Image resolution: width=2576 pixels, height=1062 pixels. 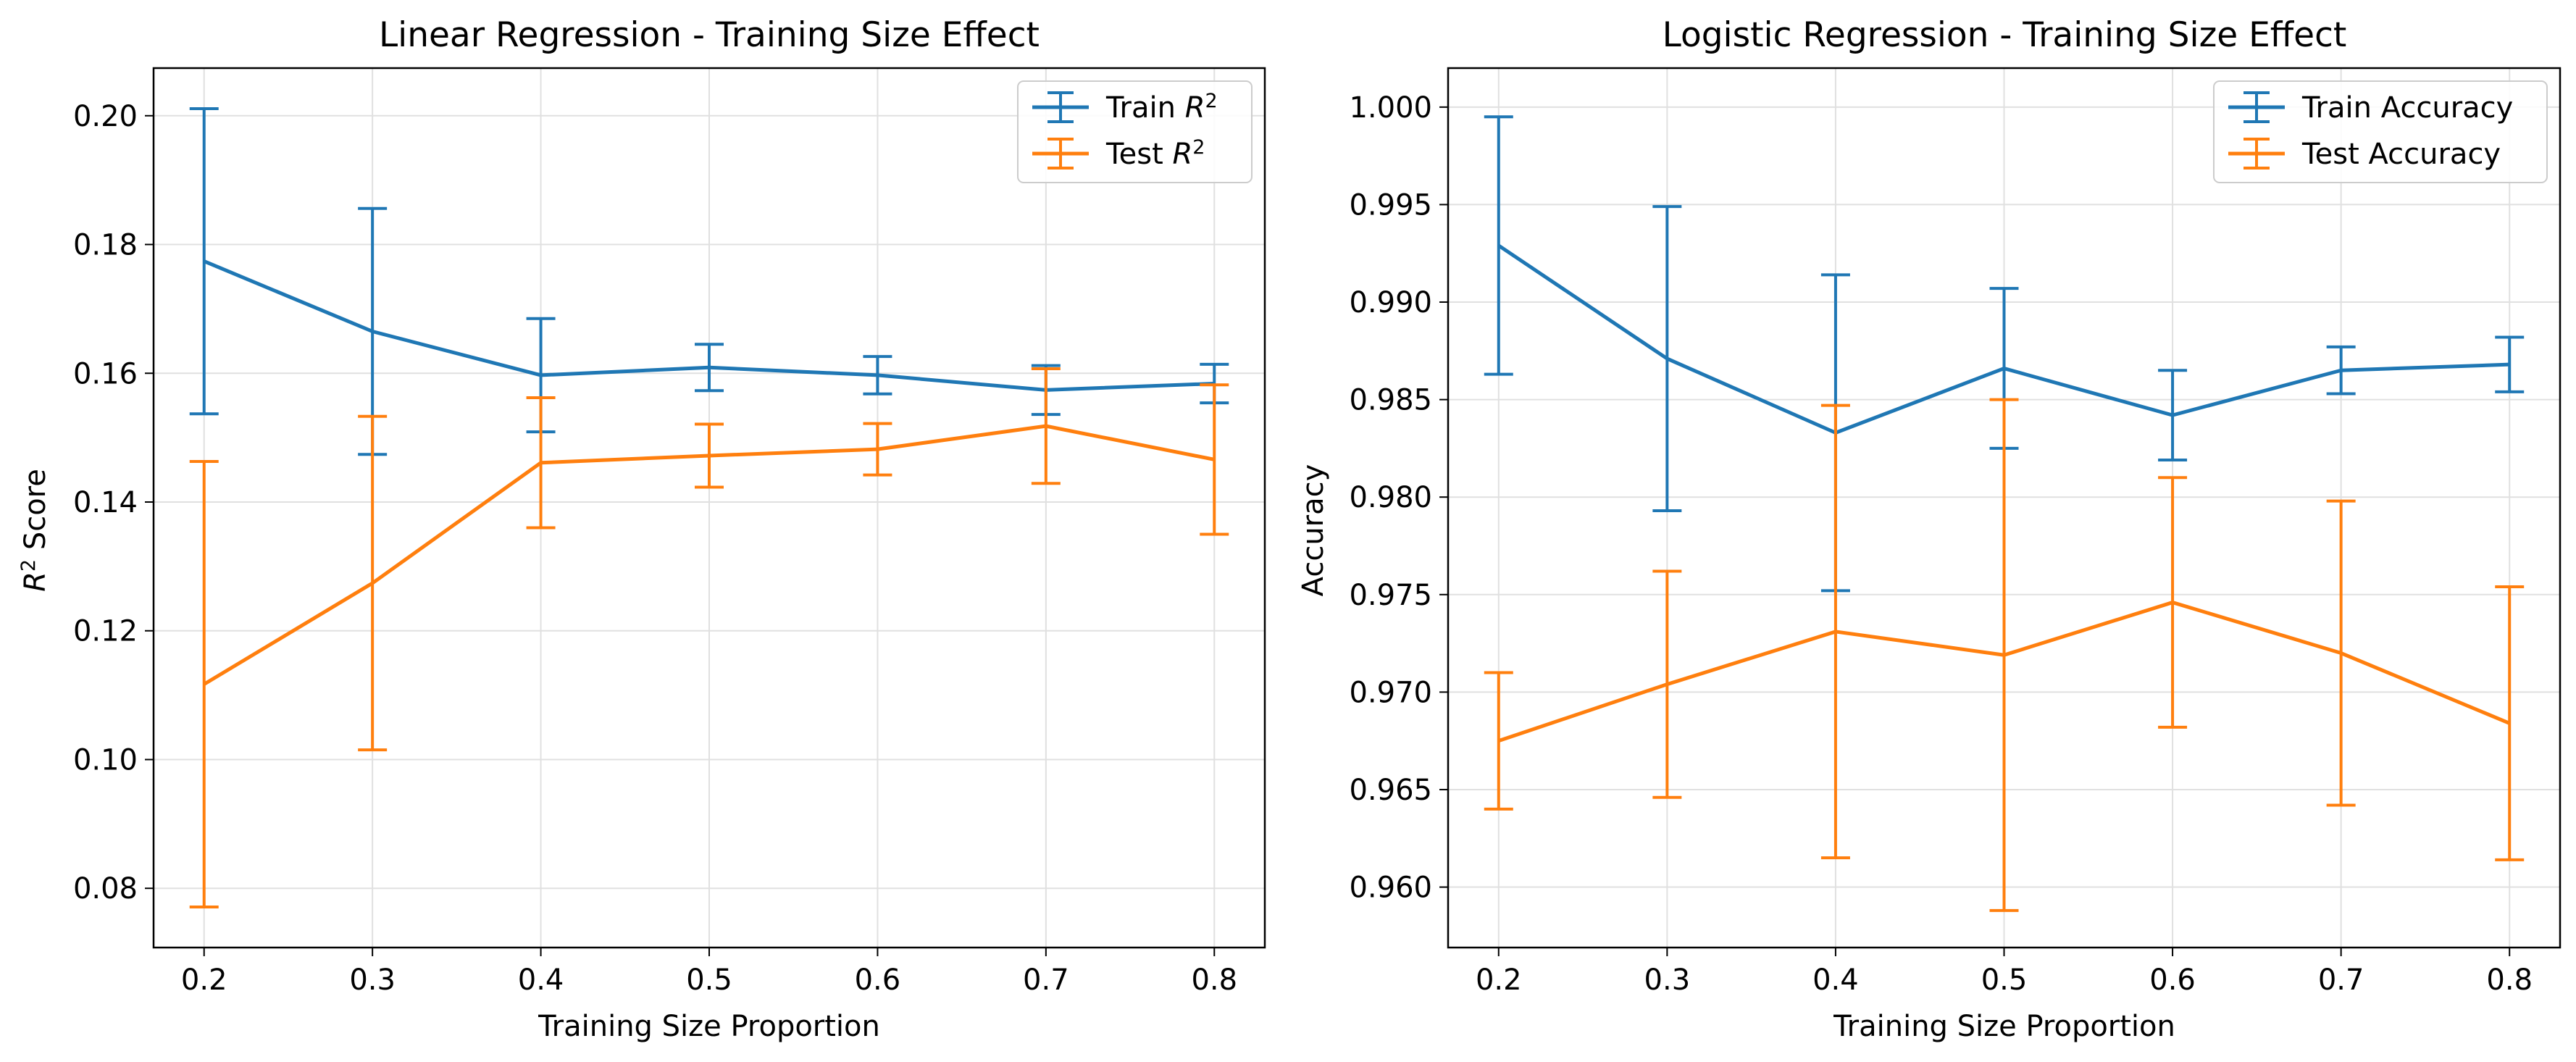 What do you see at coordinates (1155, 153) in the screenshot?
I see `linear-legend-label: Test R2` at bounding box center [1155, 153].